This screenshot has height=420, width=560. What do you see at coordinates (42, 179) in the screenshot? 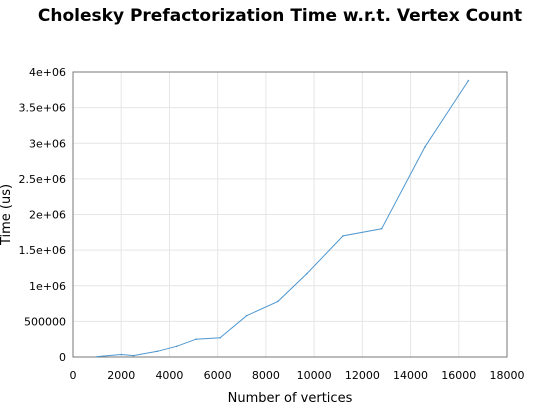
I see `y-tick-label: 2.5e+06` at bounding box center [42, 179].